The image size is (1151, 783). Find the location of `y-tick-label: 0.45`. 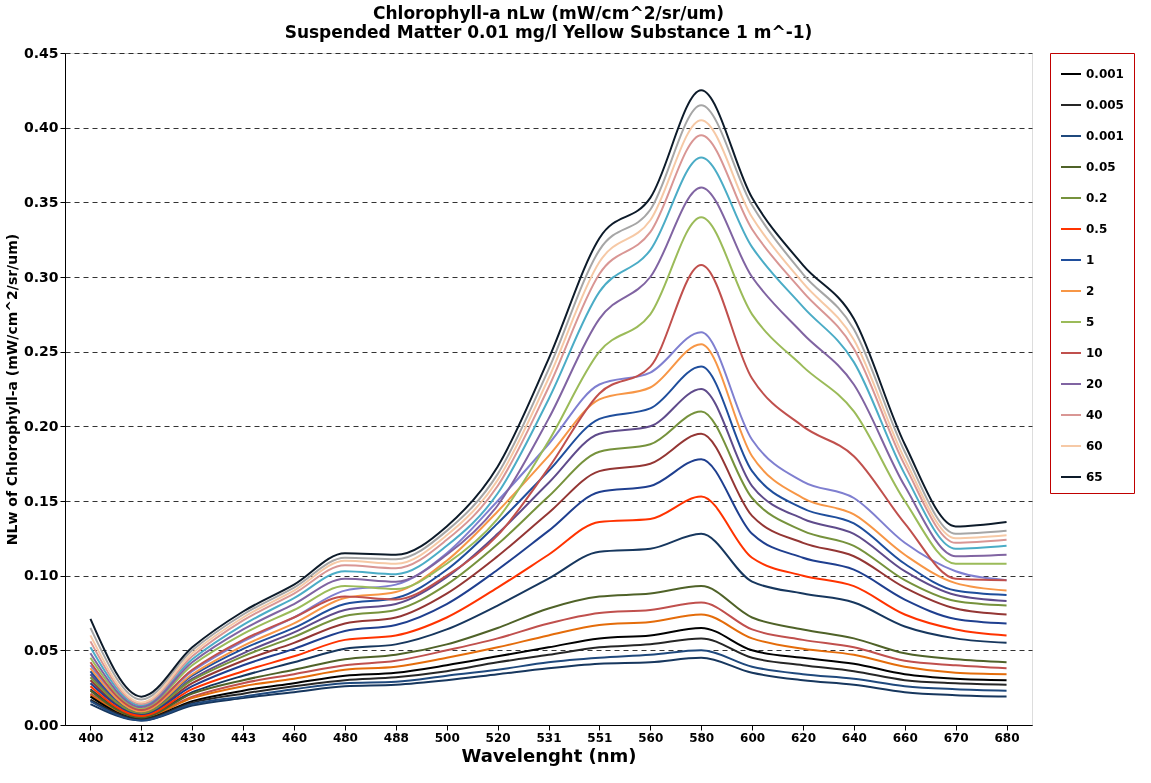

y-tick-label: 0.45 is located at coordinates (41, 52).